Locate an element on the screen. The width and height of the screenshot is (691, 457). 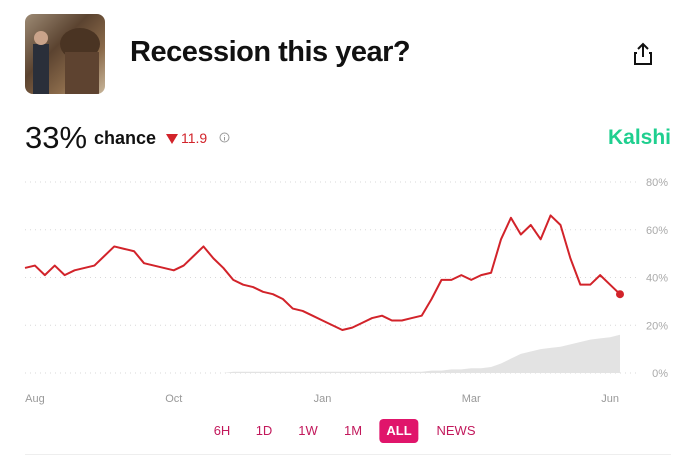
market-image is located at coordinates (65, 54).